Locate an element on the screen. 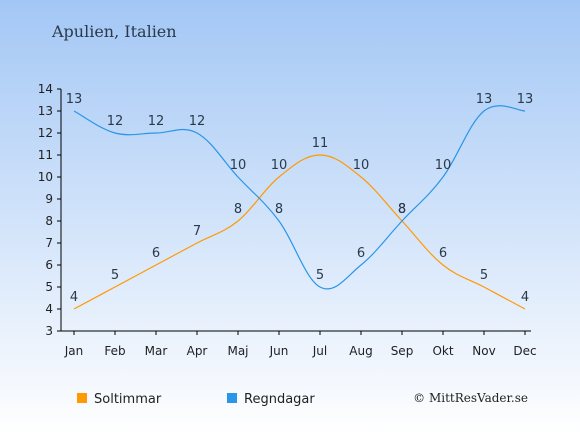 The image size is (580, 435). y-tick-label: 8 is located at coordinates (49, 221).